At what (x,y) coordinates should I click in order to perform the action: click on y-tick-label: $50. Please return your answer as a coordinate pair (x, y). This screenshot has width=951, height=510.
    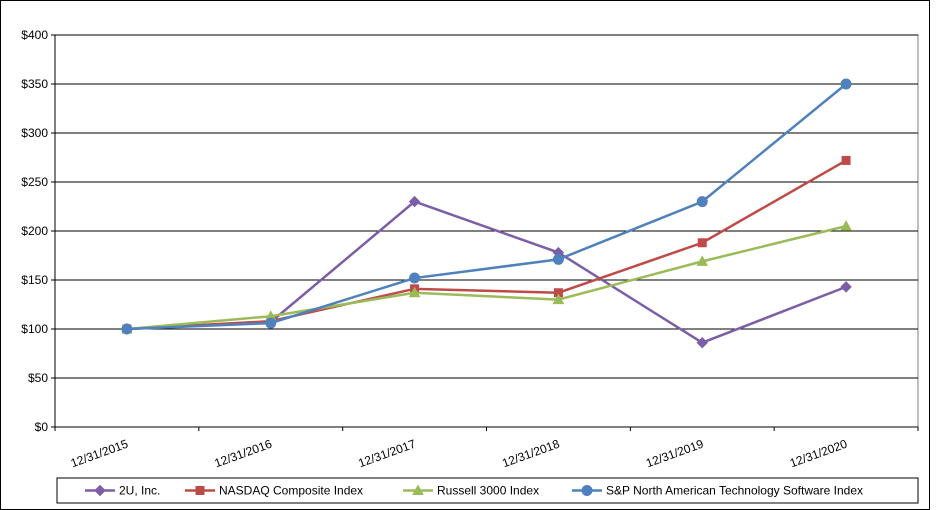
    Looking at the image, I should click on (38, 378).